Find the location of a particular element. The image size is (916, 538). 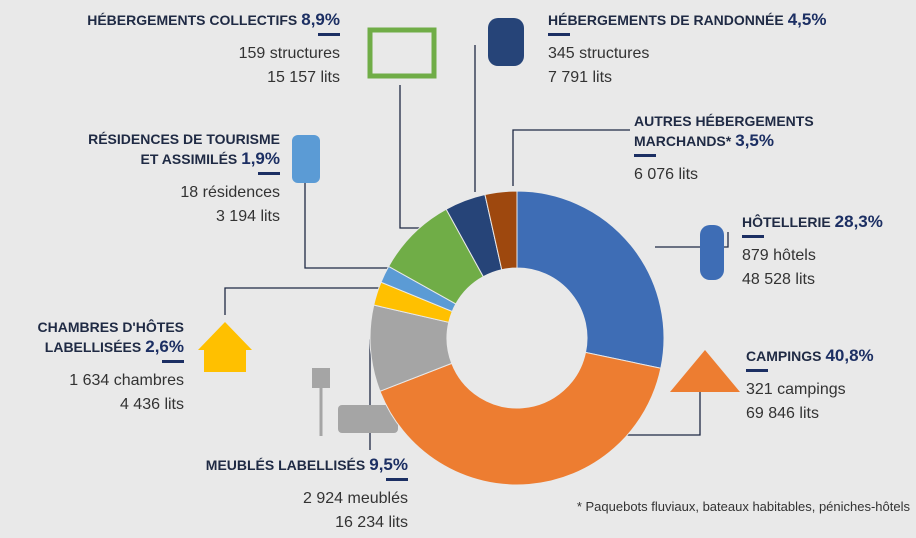

detail-line: 4 436 lits is located at coordinates (151, 404).